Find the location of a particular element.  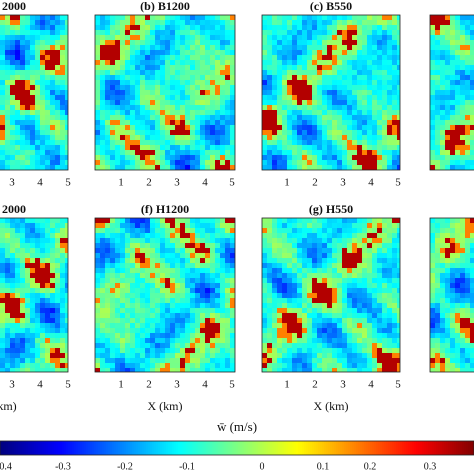

colorbar-label: w̄ (m/s) is located at coordinates (237, 426).